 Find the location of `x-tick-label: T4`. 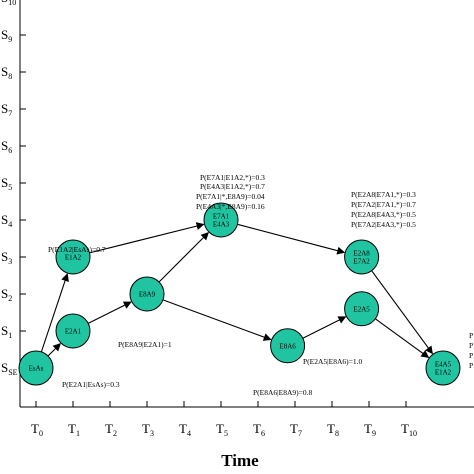

x-tick-label: T4 is located at coordinates (185, 429).